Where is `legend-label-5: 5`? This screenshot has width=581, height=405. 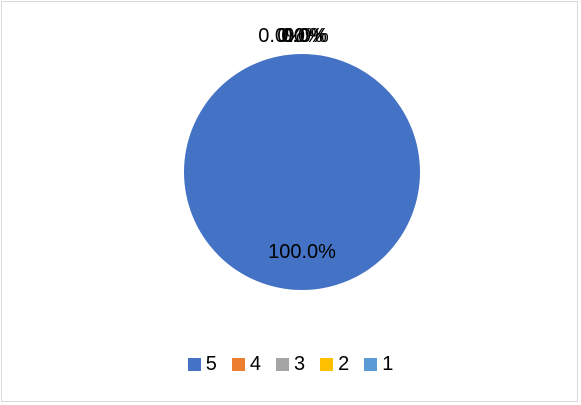
legend-label-5: 5 is located at coordinates (211, 363).